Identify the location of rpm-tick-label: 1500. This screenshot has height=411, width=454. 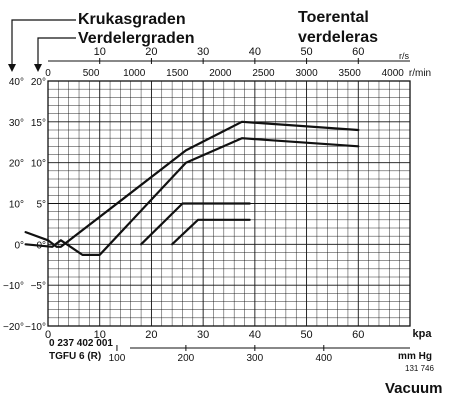
(177, 73).